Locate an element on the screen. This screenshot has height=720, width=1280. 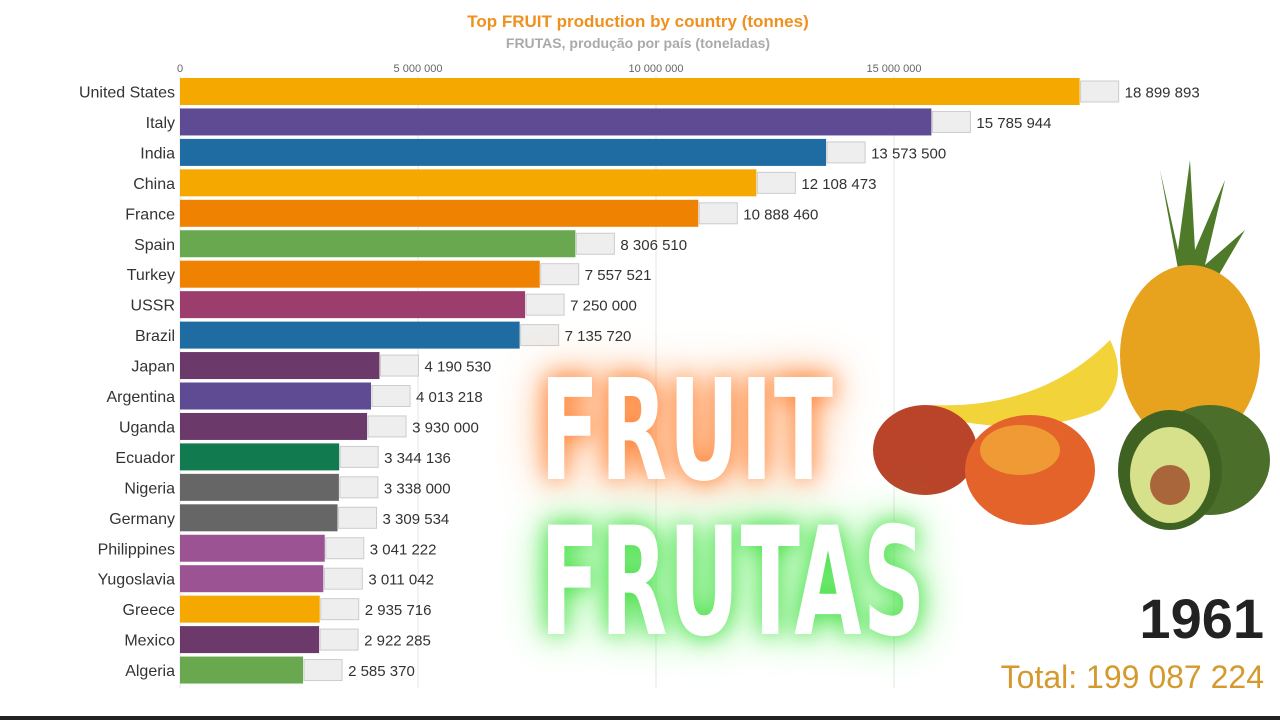
category-label: China is located at coordinates (154, 184).